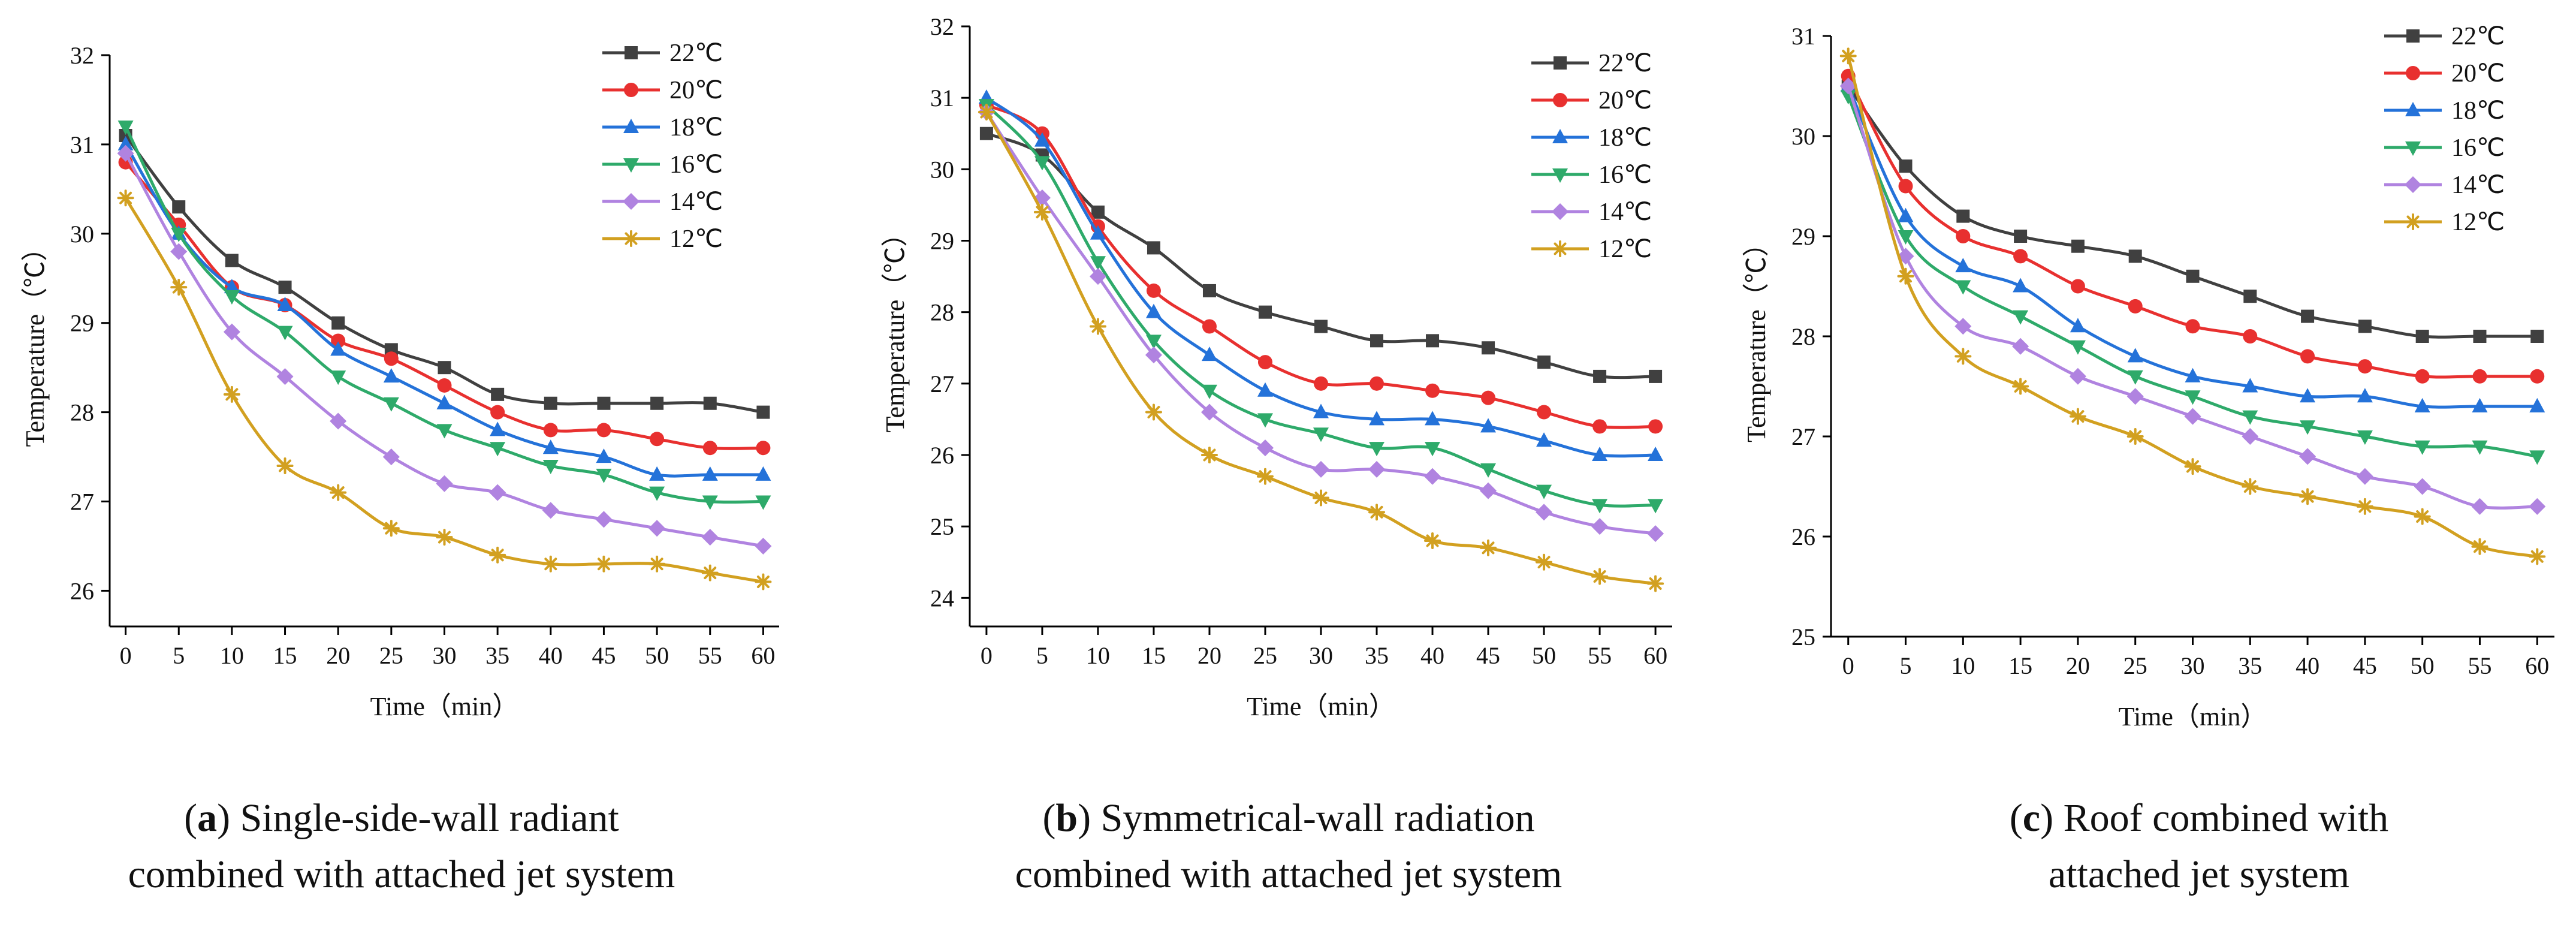 This screenshot has width=2576, height=937. Describe the element at coordinates (696, 165) in the screenshot. I see `chart-a-legend-label: 16℃` at that location.